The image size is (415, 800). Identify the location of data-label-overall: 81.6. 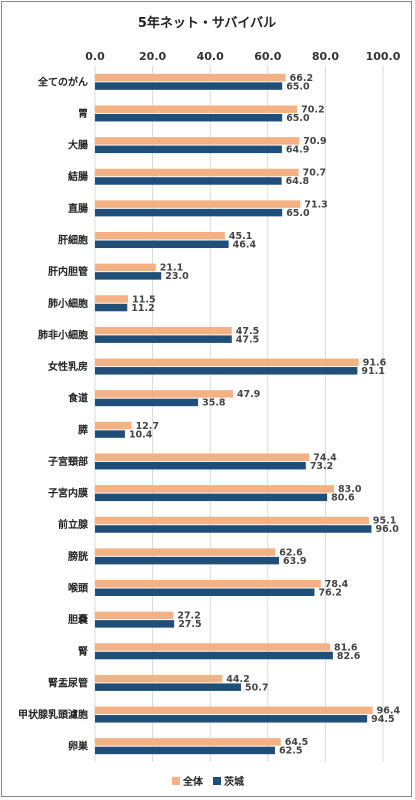
(346, 647).